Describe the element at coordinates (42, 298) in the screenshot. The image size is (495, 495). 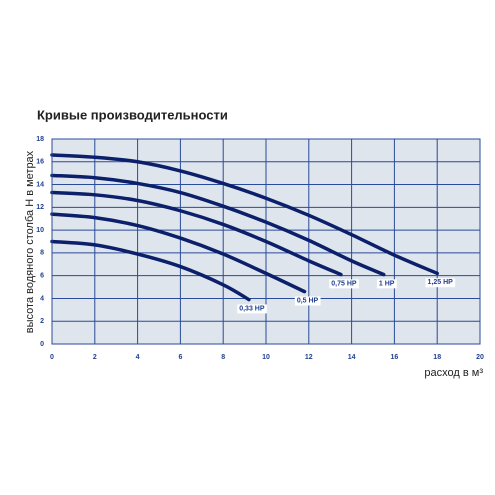
I see `y-tick-label: 4` at that location.